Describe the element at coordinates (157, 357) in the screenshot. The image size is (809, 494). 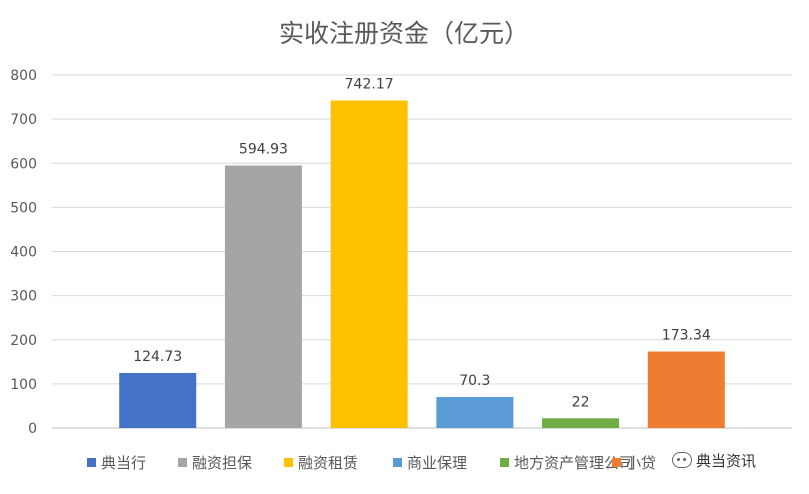
I see `data-label: 124.73` at that location.